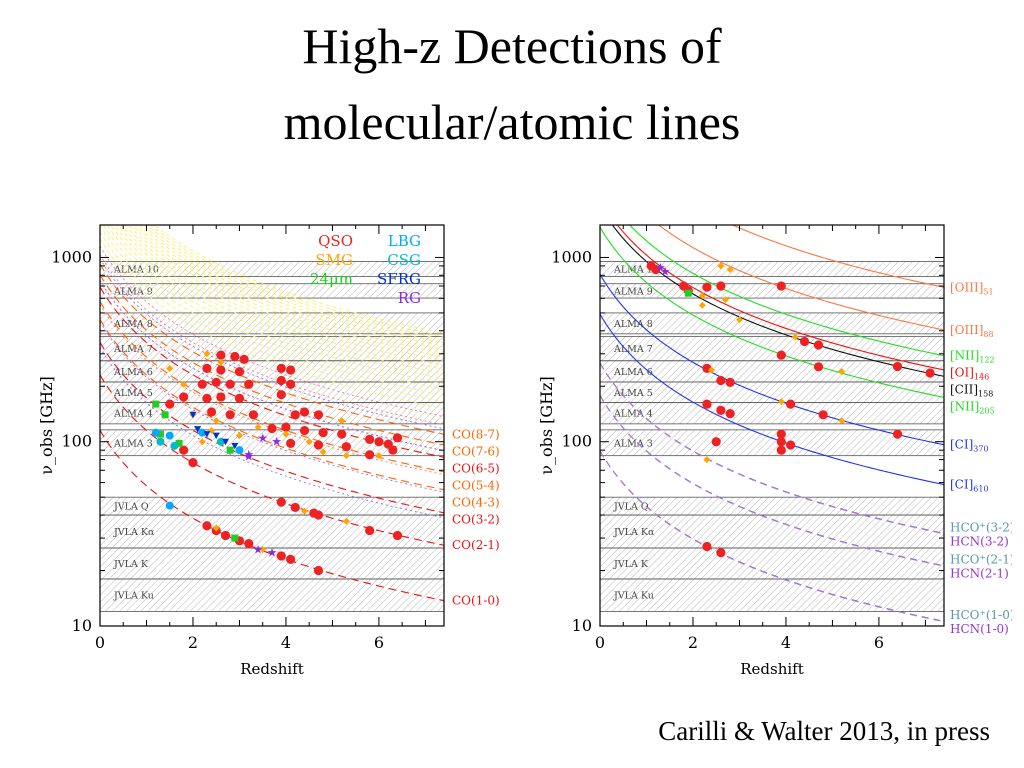 The height and width of the screenshot is (768, 1024). I want to click on left-band-label: JVLA Ku, so click(133, 596).